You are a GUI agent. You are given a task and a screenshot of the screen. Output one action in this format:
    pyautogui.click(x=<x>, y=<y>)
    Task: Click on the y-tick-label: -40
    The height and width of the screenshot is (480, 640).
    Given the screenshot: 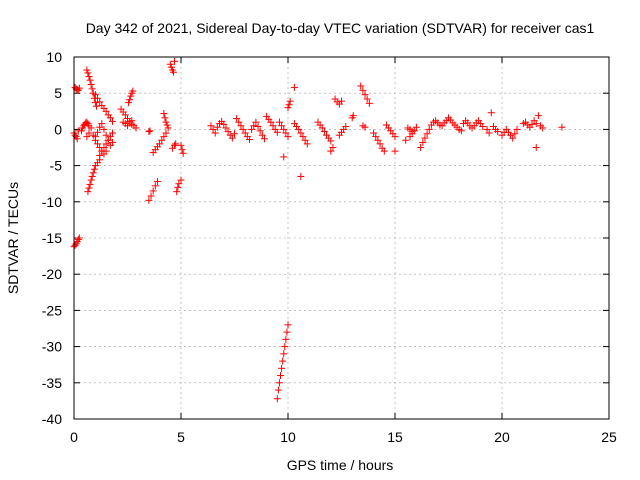 What is the action you would take?
    pyautogui.click(x=52, y=419)
    